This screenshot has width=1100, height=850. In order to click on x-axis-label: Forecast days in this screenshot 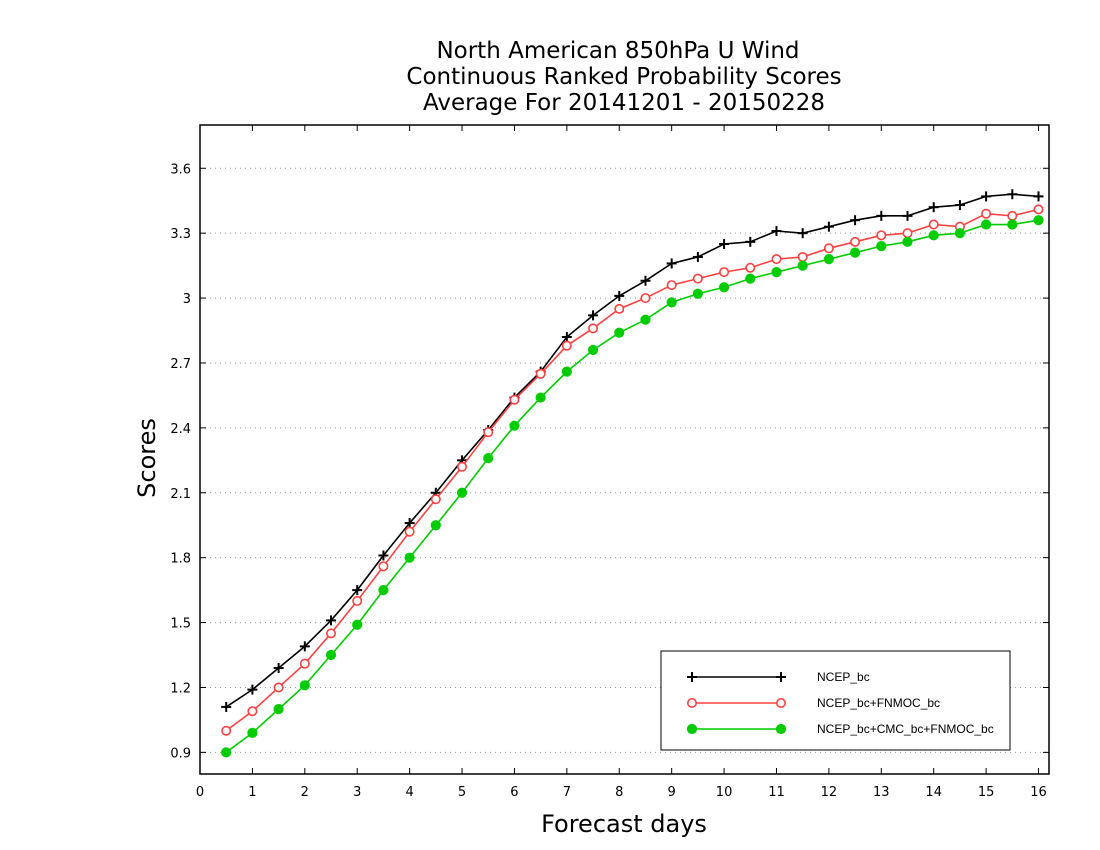, I will do `click(624, 824)`.